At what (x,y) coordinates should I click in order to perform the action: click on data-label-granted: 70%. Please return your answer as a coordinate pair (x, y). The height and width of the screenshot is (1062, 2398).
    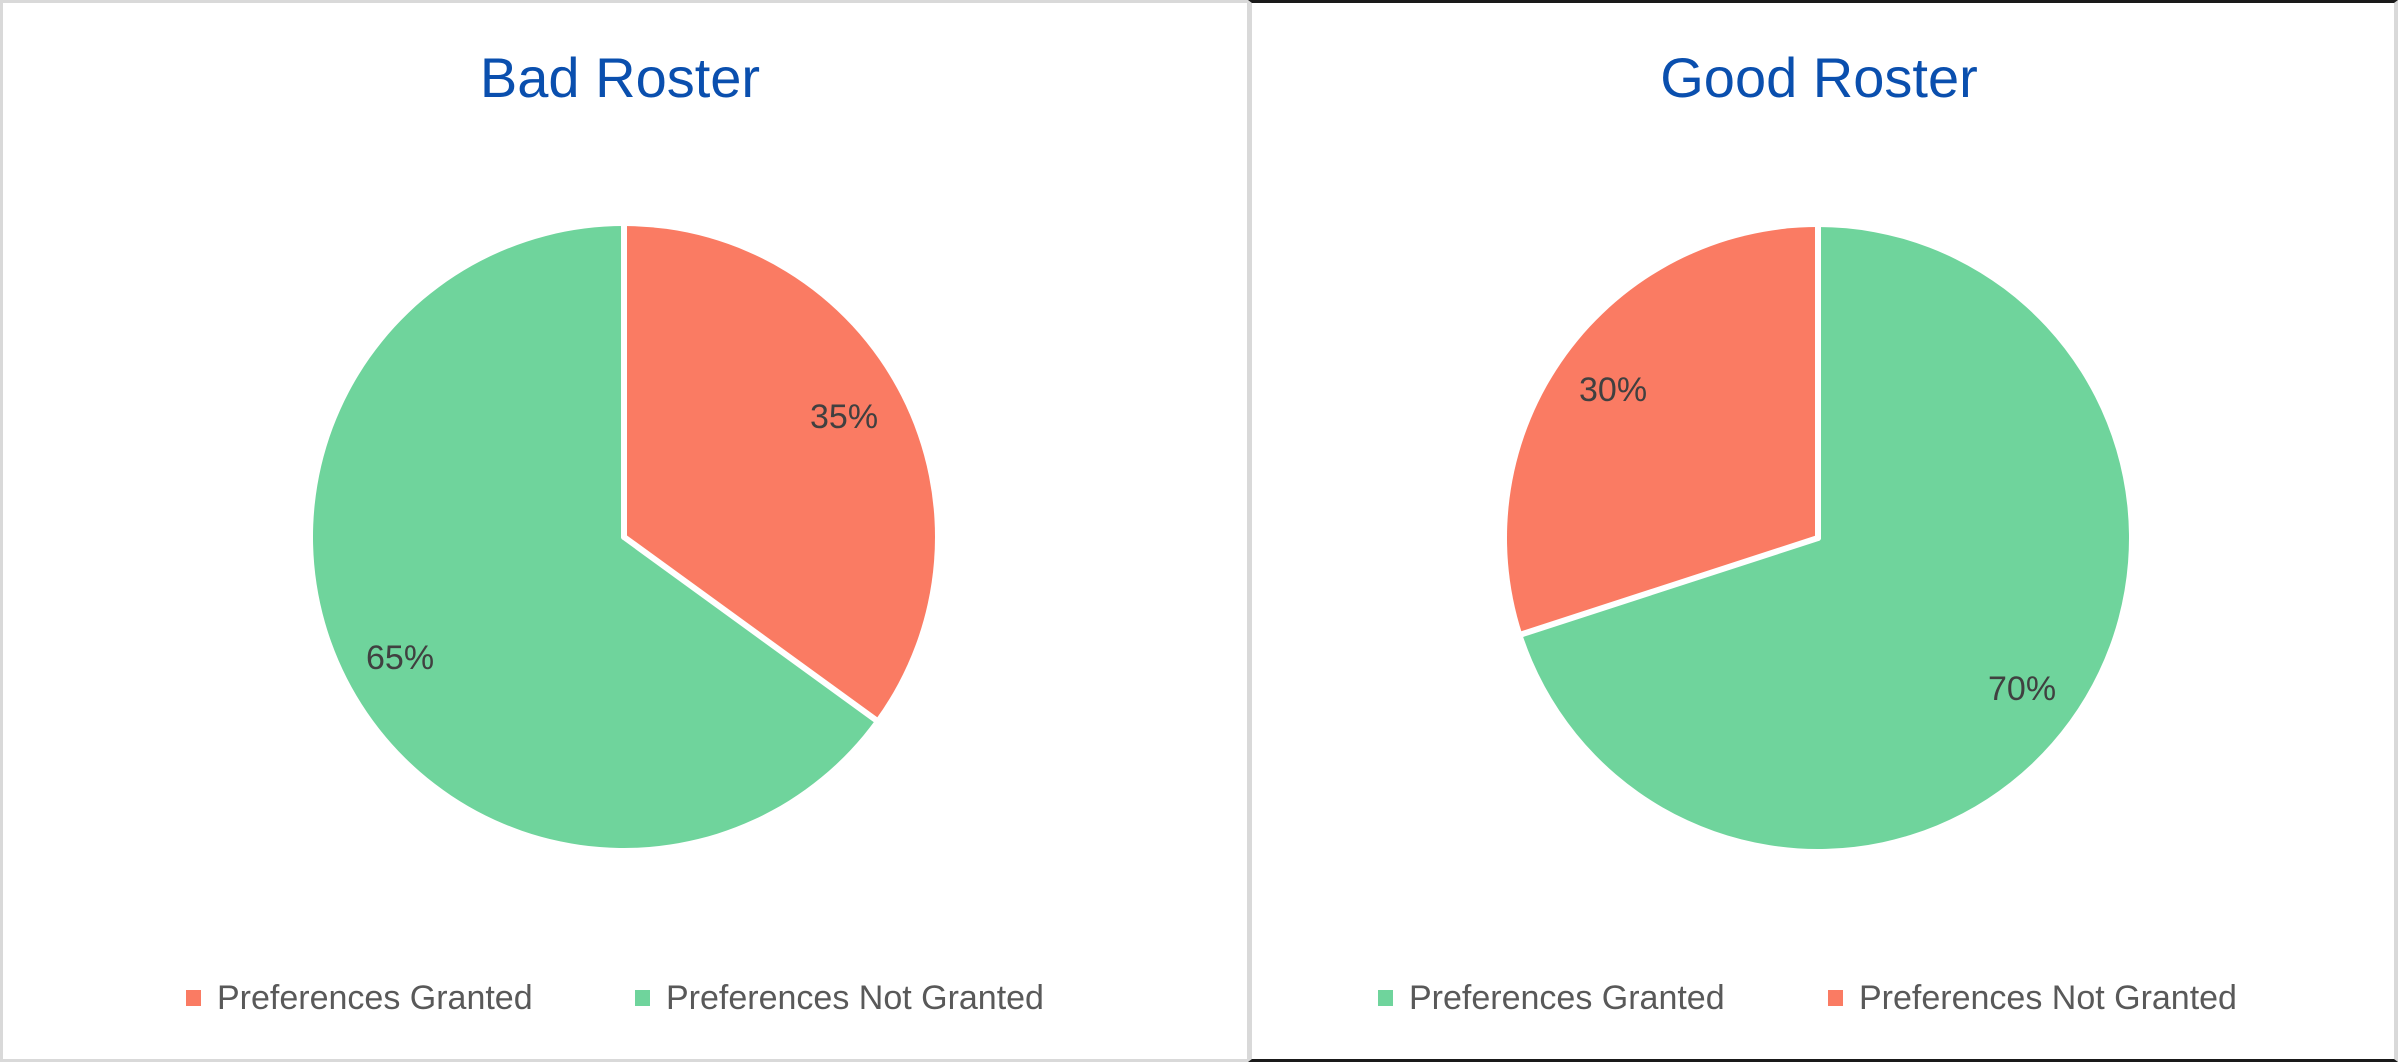
    Looking at the image, I should click on (2022, 689).